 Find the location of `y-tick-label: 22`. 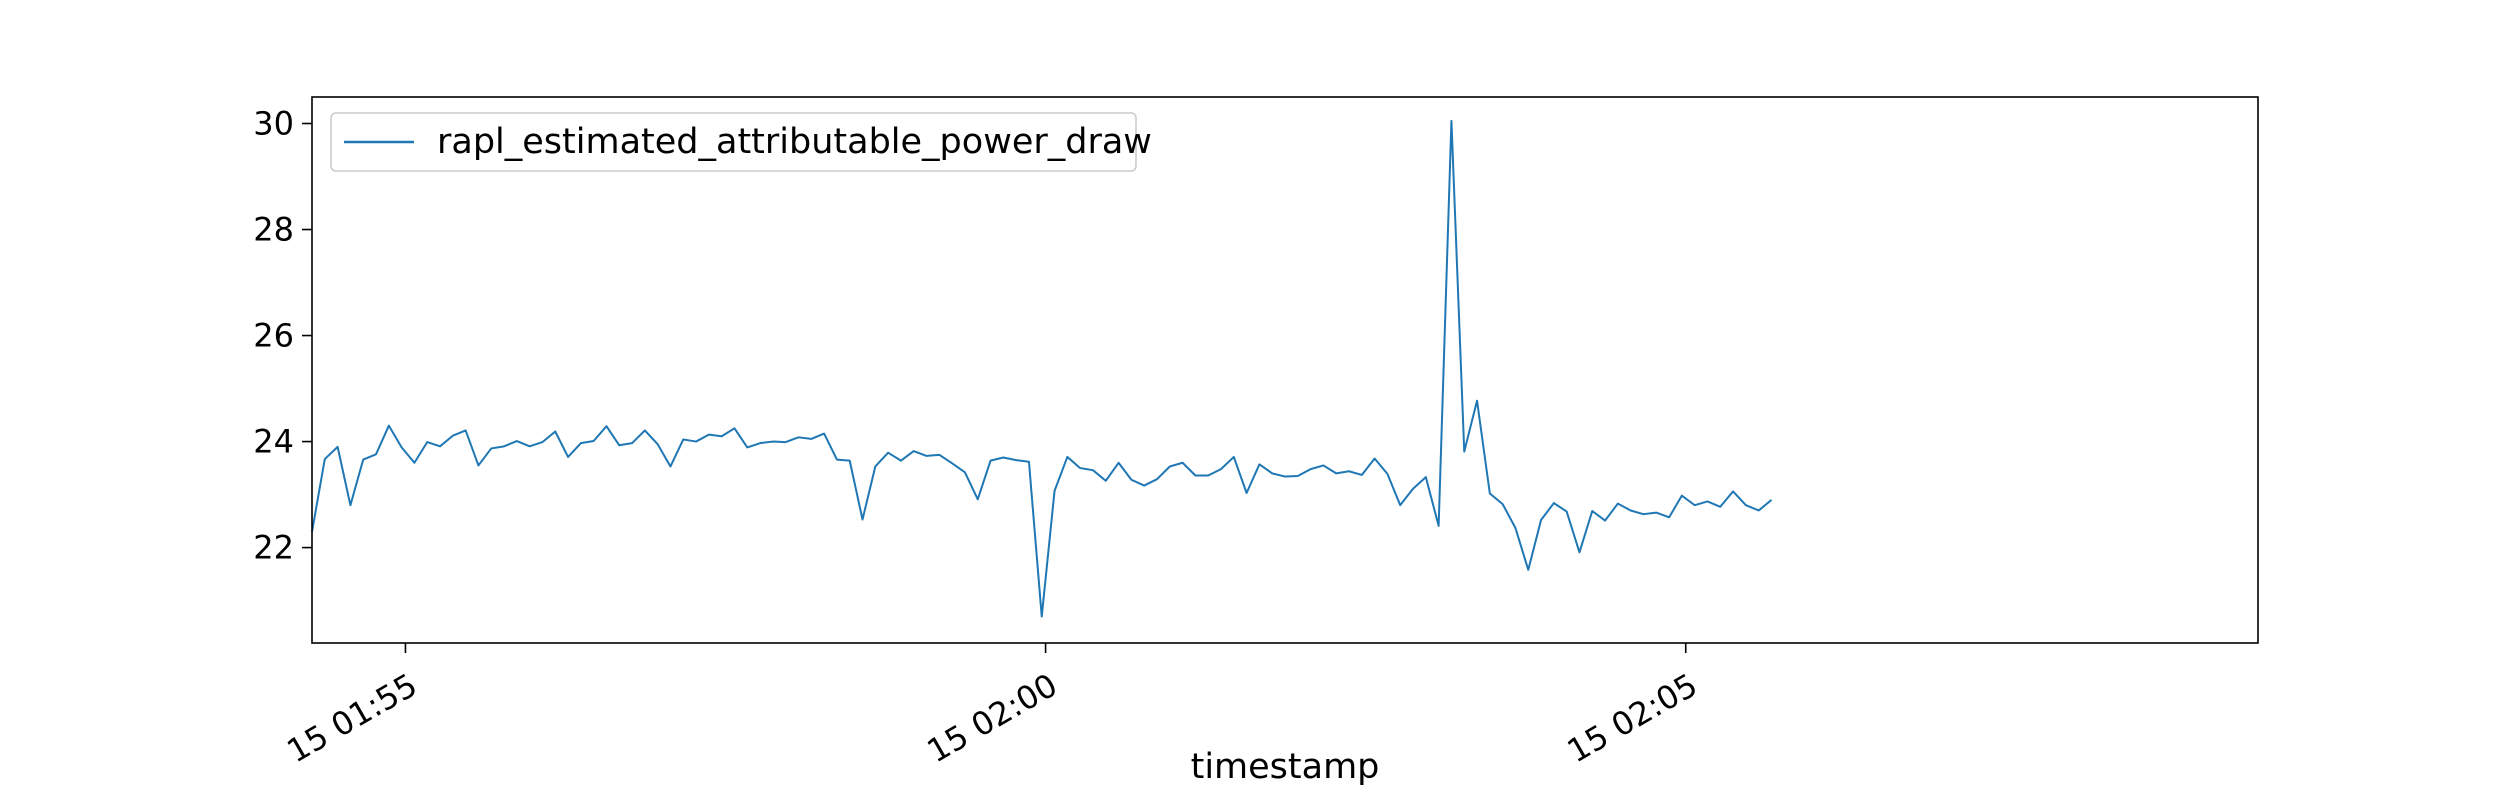

y-tick-label: 22 is located at coordinates (273, 548).